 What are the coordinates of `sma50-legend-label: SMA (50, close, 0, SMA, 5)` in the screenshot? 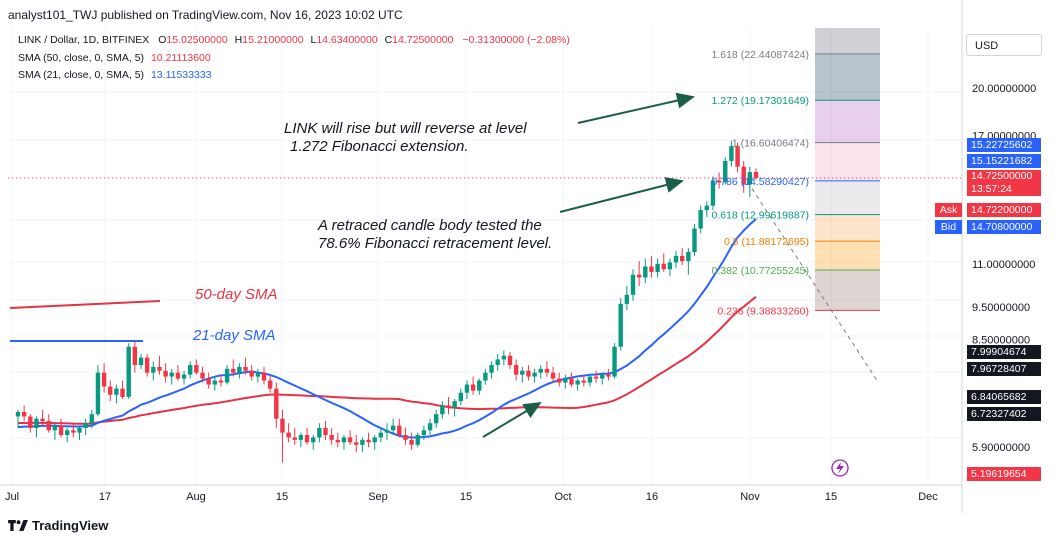 It's located at (81, 58).